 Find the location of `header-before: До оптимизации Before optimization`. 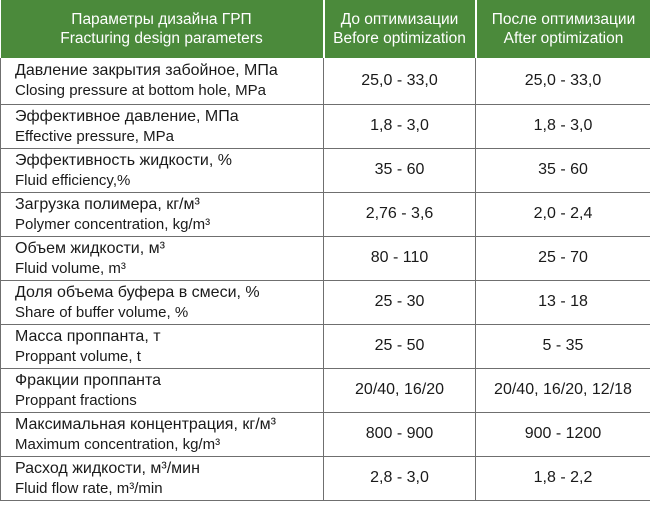

header-before: До оптимизации Before optimization is located at coordinates (399, 29).